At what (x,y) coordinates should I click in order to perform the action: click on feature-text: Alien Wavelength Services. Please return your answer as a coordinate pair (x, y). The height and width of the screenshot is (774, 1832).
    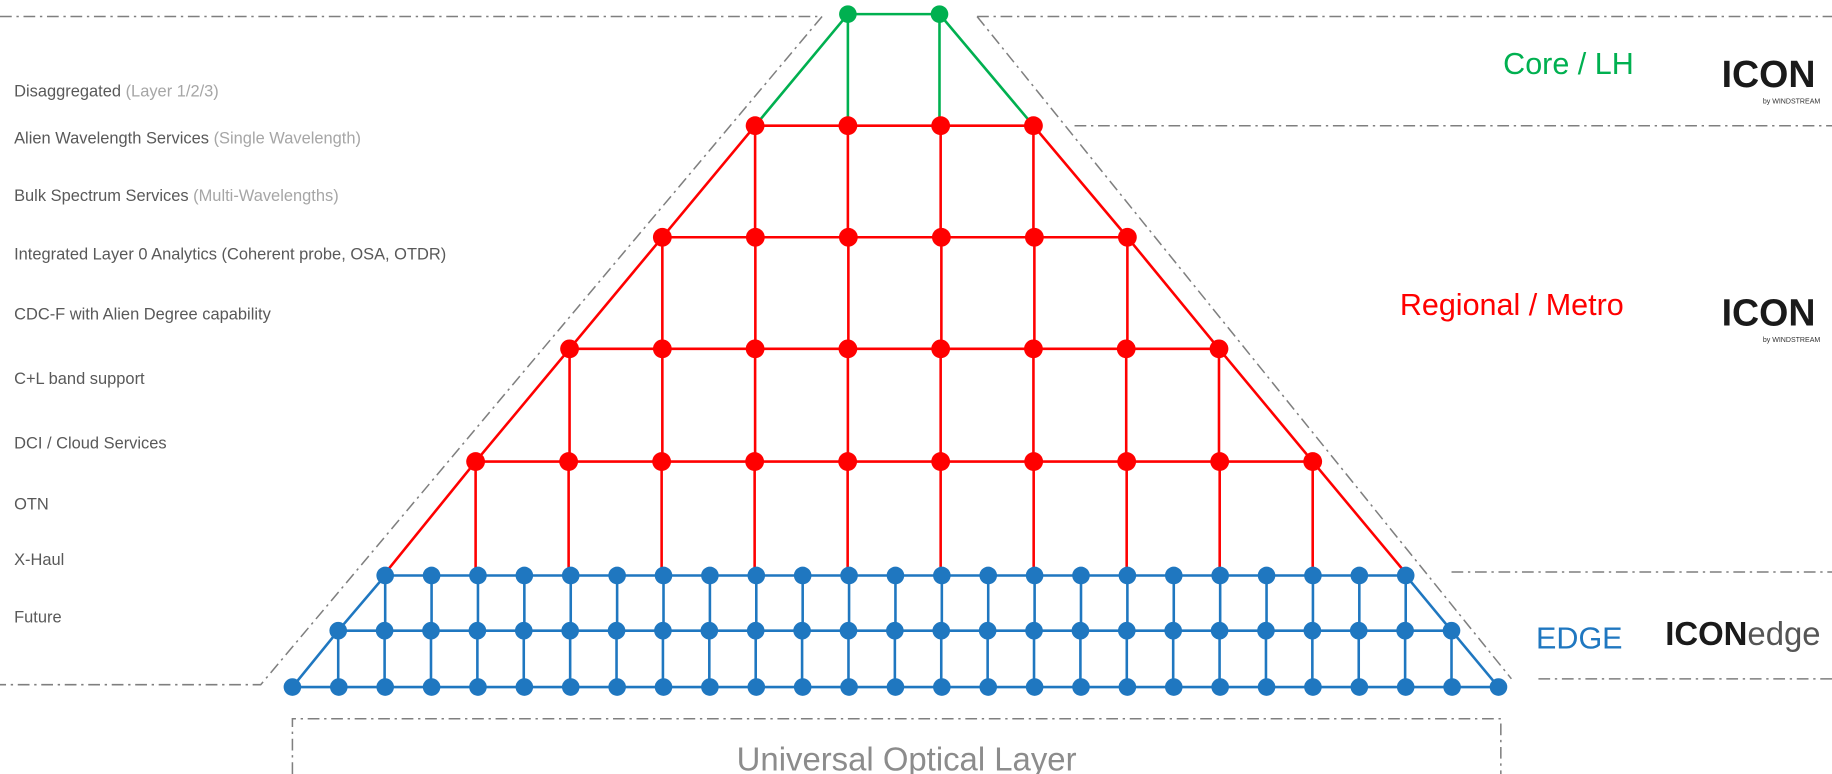
    Looking at the image, I should click on (111, 138).